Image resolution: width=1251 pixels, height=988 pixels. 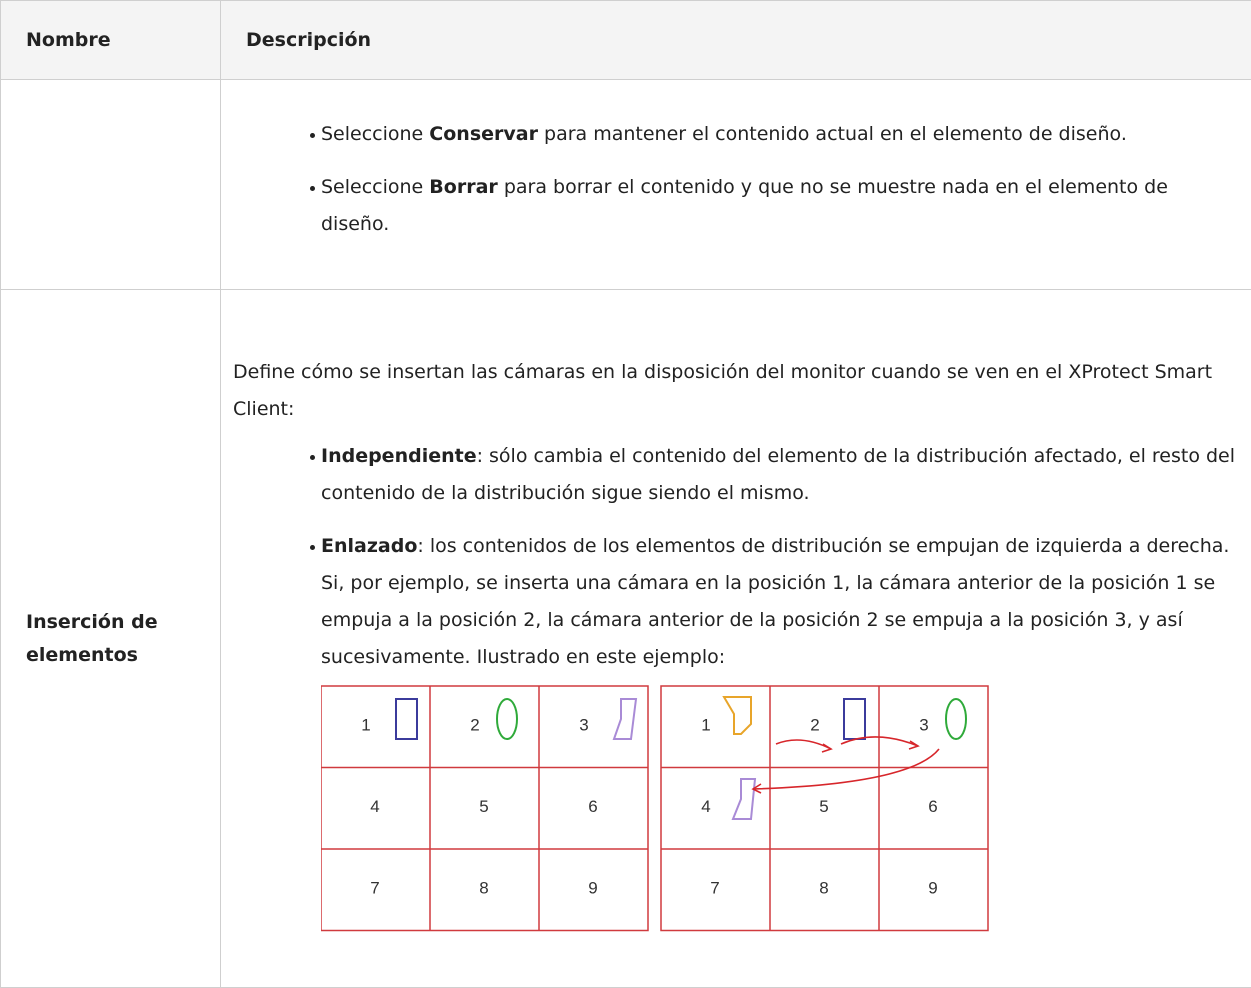 What do you see at coordinates (463, 187) in the screenshot?
I see `term: Borrar` at bounding box center [463, 187].